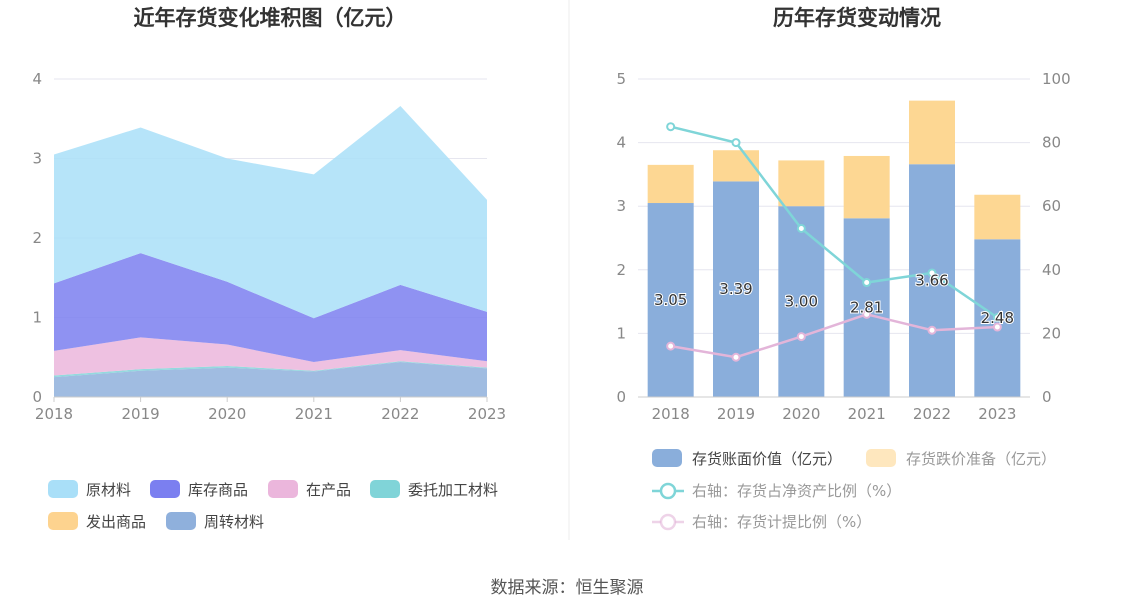 The width and height of the screenshot is (1134, 612). I want to click on right-lines, so click(834, 242).